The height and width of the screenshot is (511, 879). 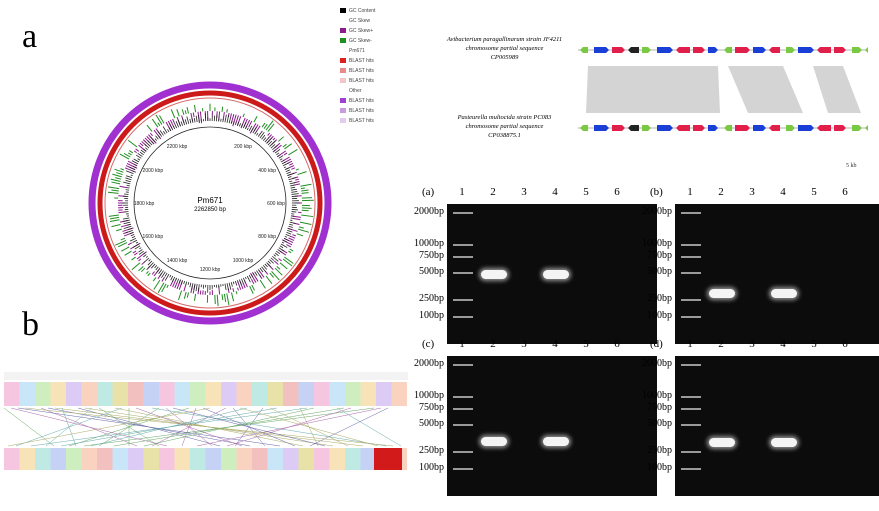 What do you see at coordinates (210, 210) in the screenshot?
I see `circle-size: 2262850 bp` at bounding box center [210, 210].